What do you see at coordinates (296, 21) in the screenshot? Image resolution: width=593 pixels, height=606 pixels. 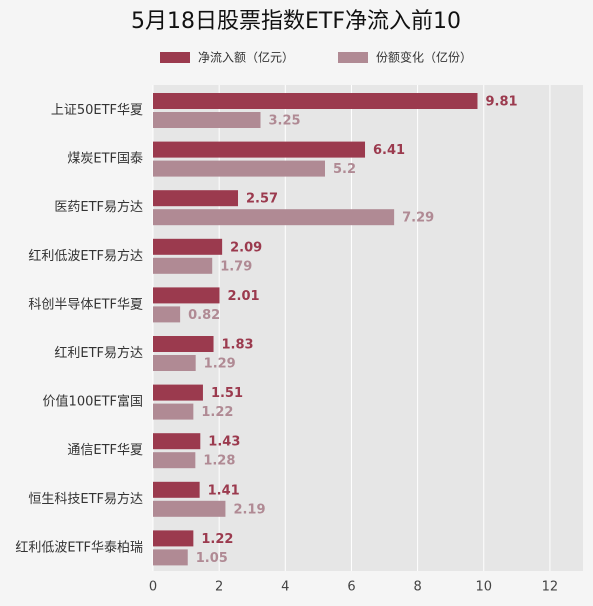 I see `chart-title: 5月18日股票指数ETF净流入前10` at bounding box center [296, 21].